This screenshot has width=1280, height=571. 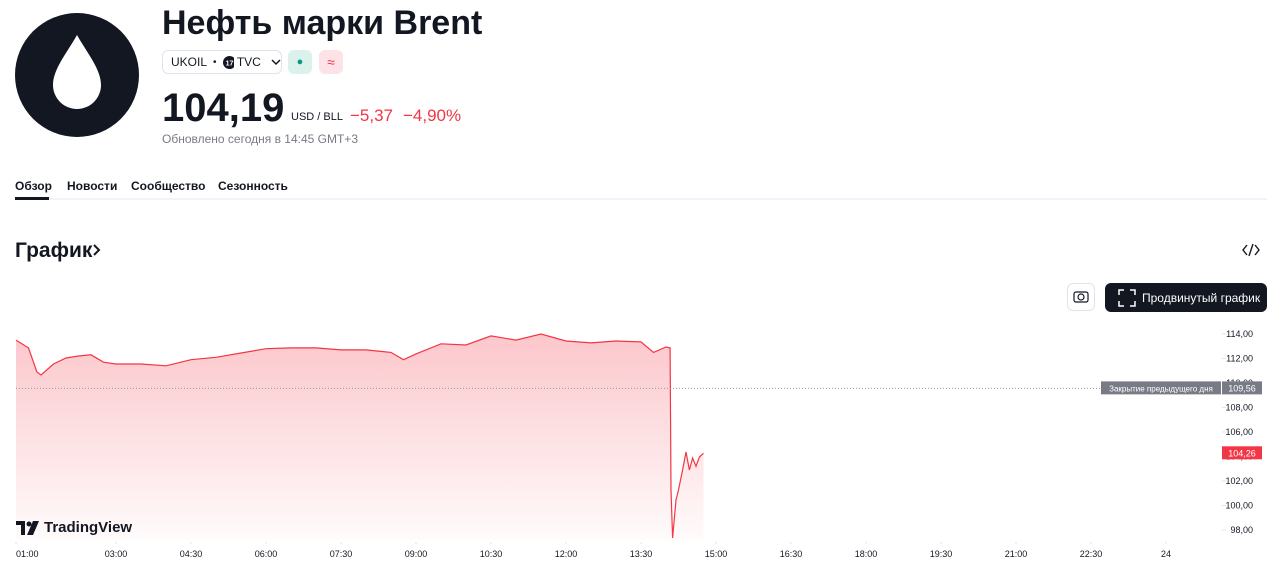 What do you see at coordinates (223, 108) in the screenshot?
I see `price: 104,19` at bounding box center [223, 108].